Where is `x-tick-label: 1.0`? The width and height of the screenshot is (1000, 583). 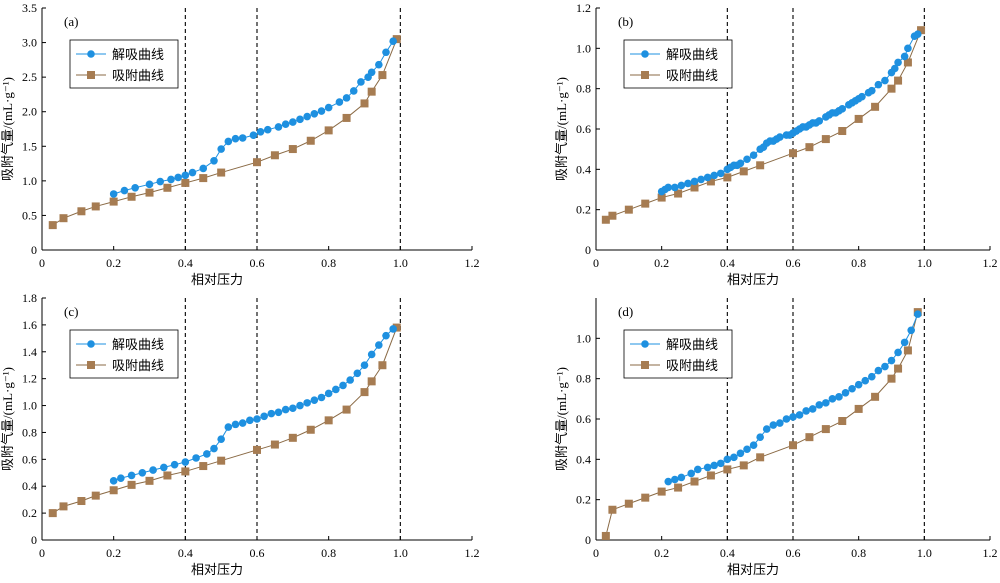
x-tick-label: 1.0 is located at coordinates (400, 263).